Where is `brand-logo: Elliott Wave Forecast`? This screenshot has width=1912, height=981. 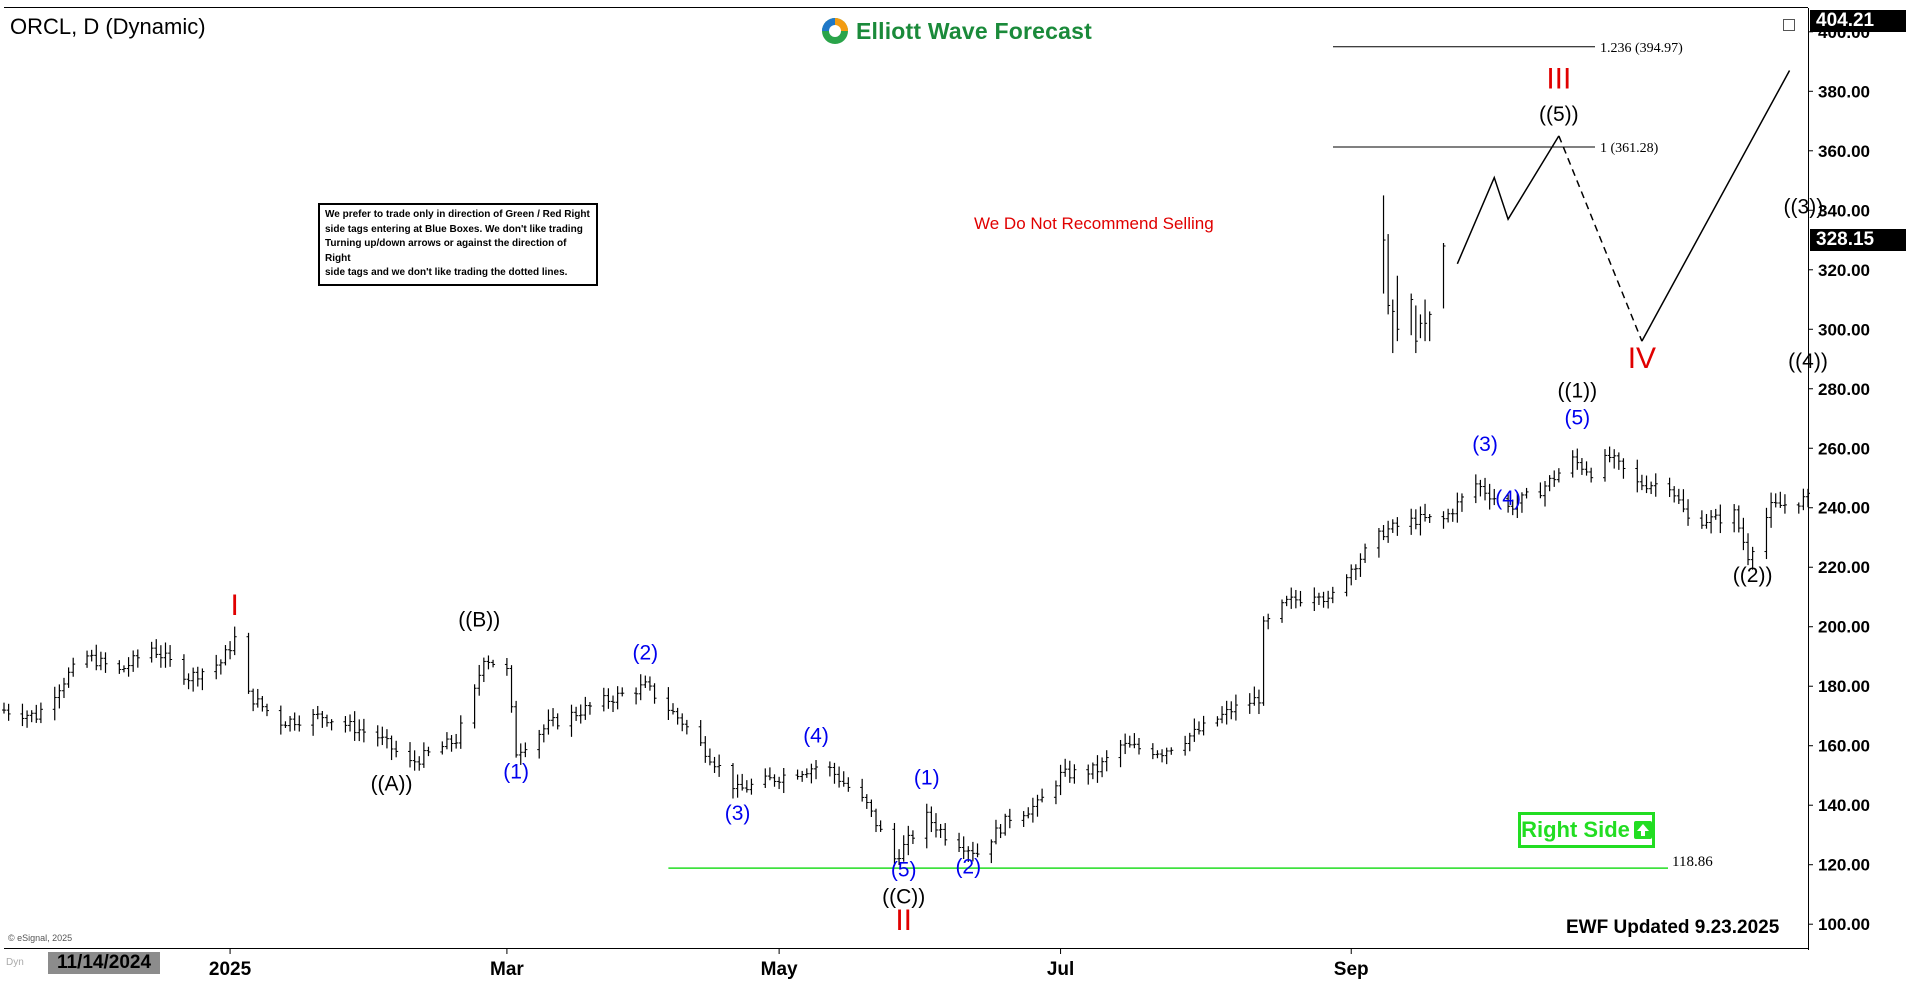 brand-logo: Elliott Wave Forecast is located at coordinates (956, 31).